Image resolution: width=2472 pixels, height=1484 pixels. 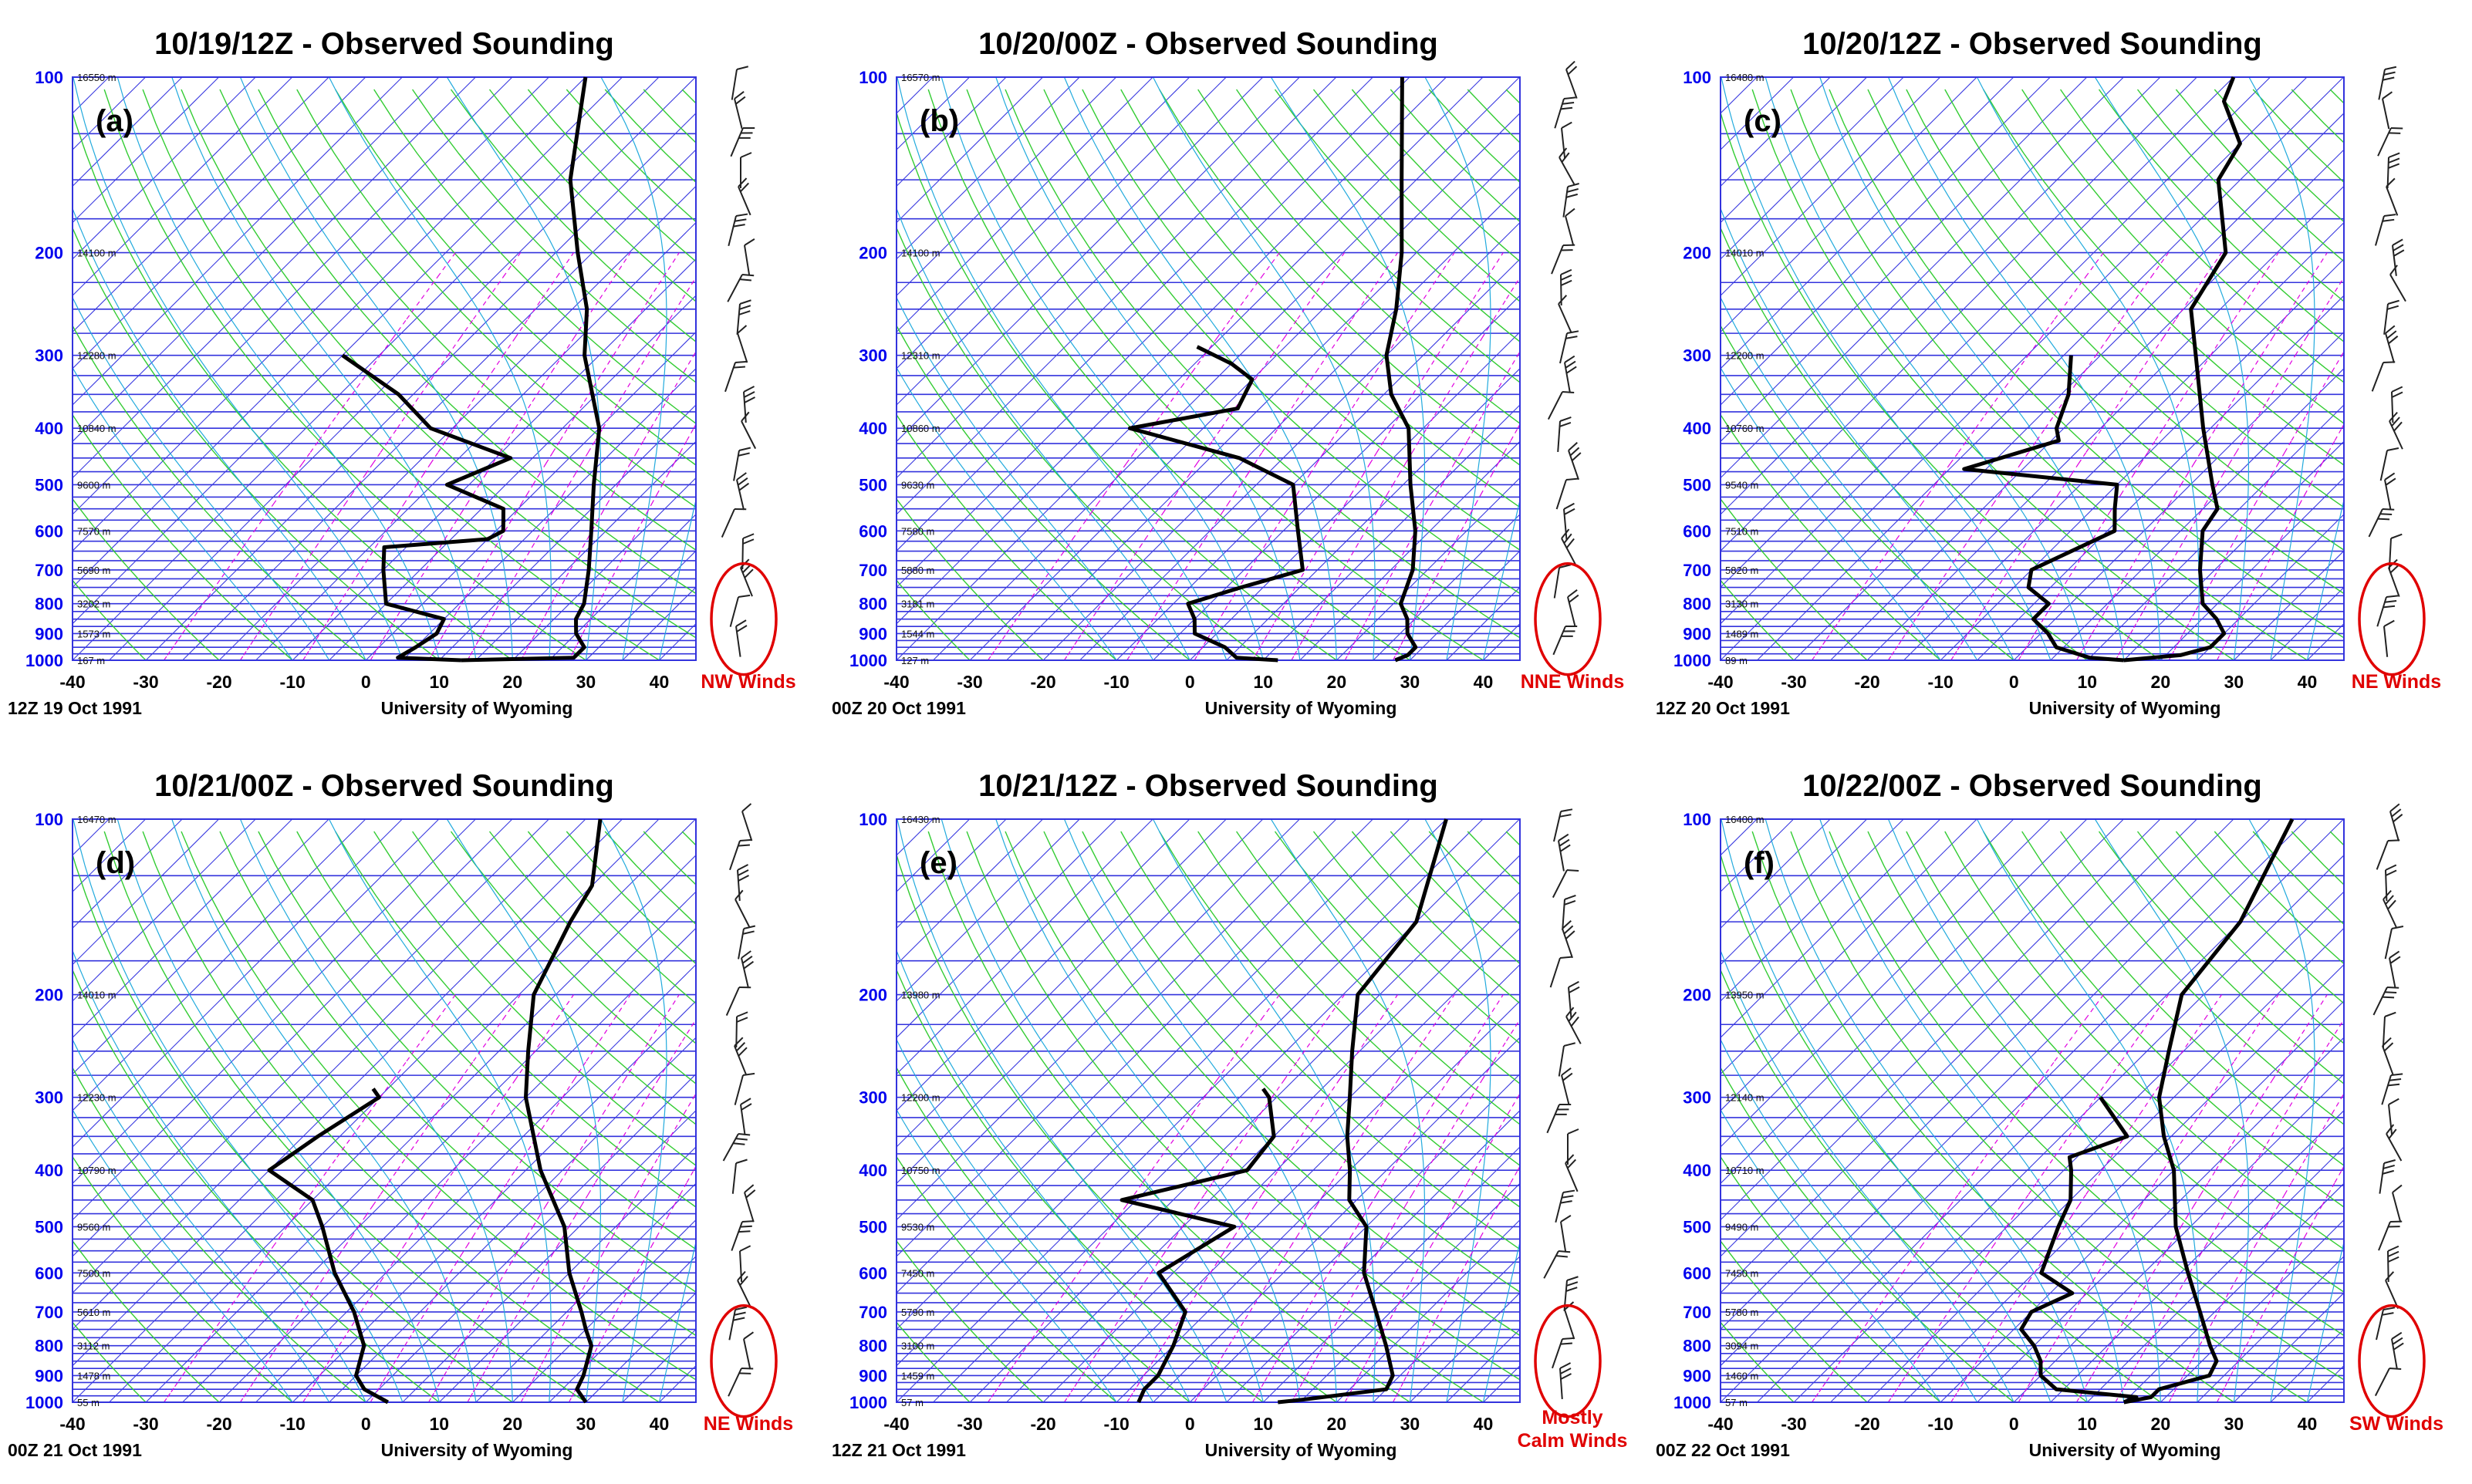 What do you see at coordinates (1573, 682) in the screenshot?
I see `wind-note: NNE Winds` at bounding box center [1573, 682].